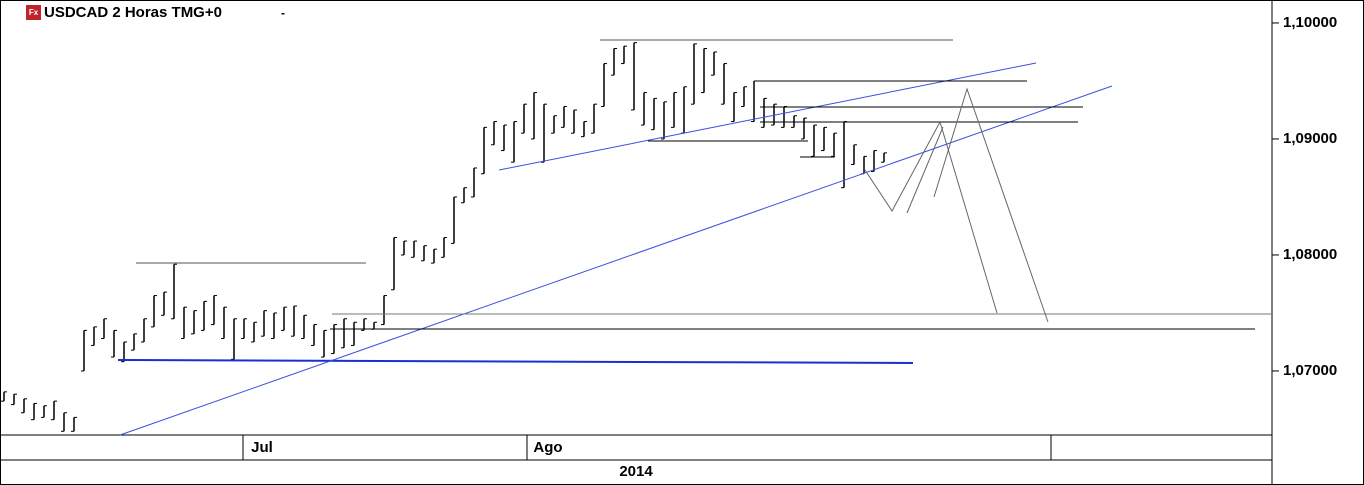 The width and height of the screenshot is (1364, 485). What do you see at coordinates (262, 447) in the screenshot?
I see `x-period-label: Jul` at bounding box center [262, 447].